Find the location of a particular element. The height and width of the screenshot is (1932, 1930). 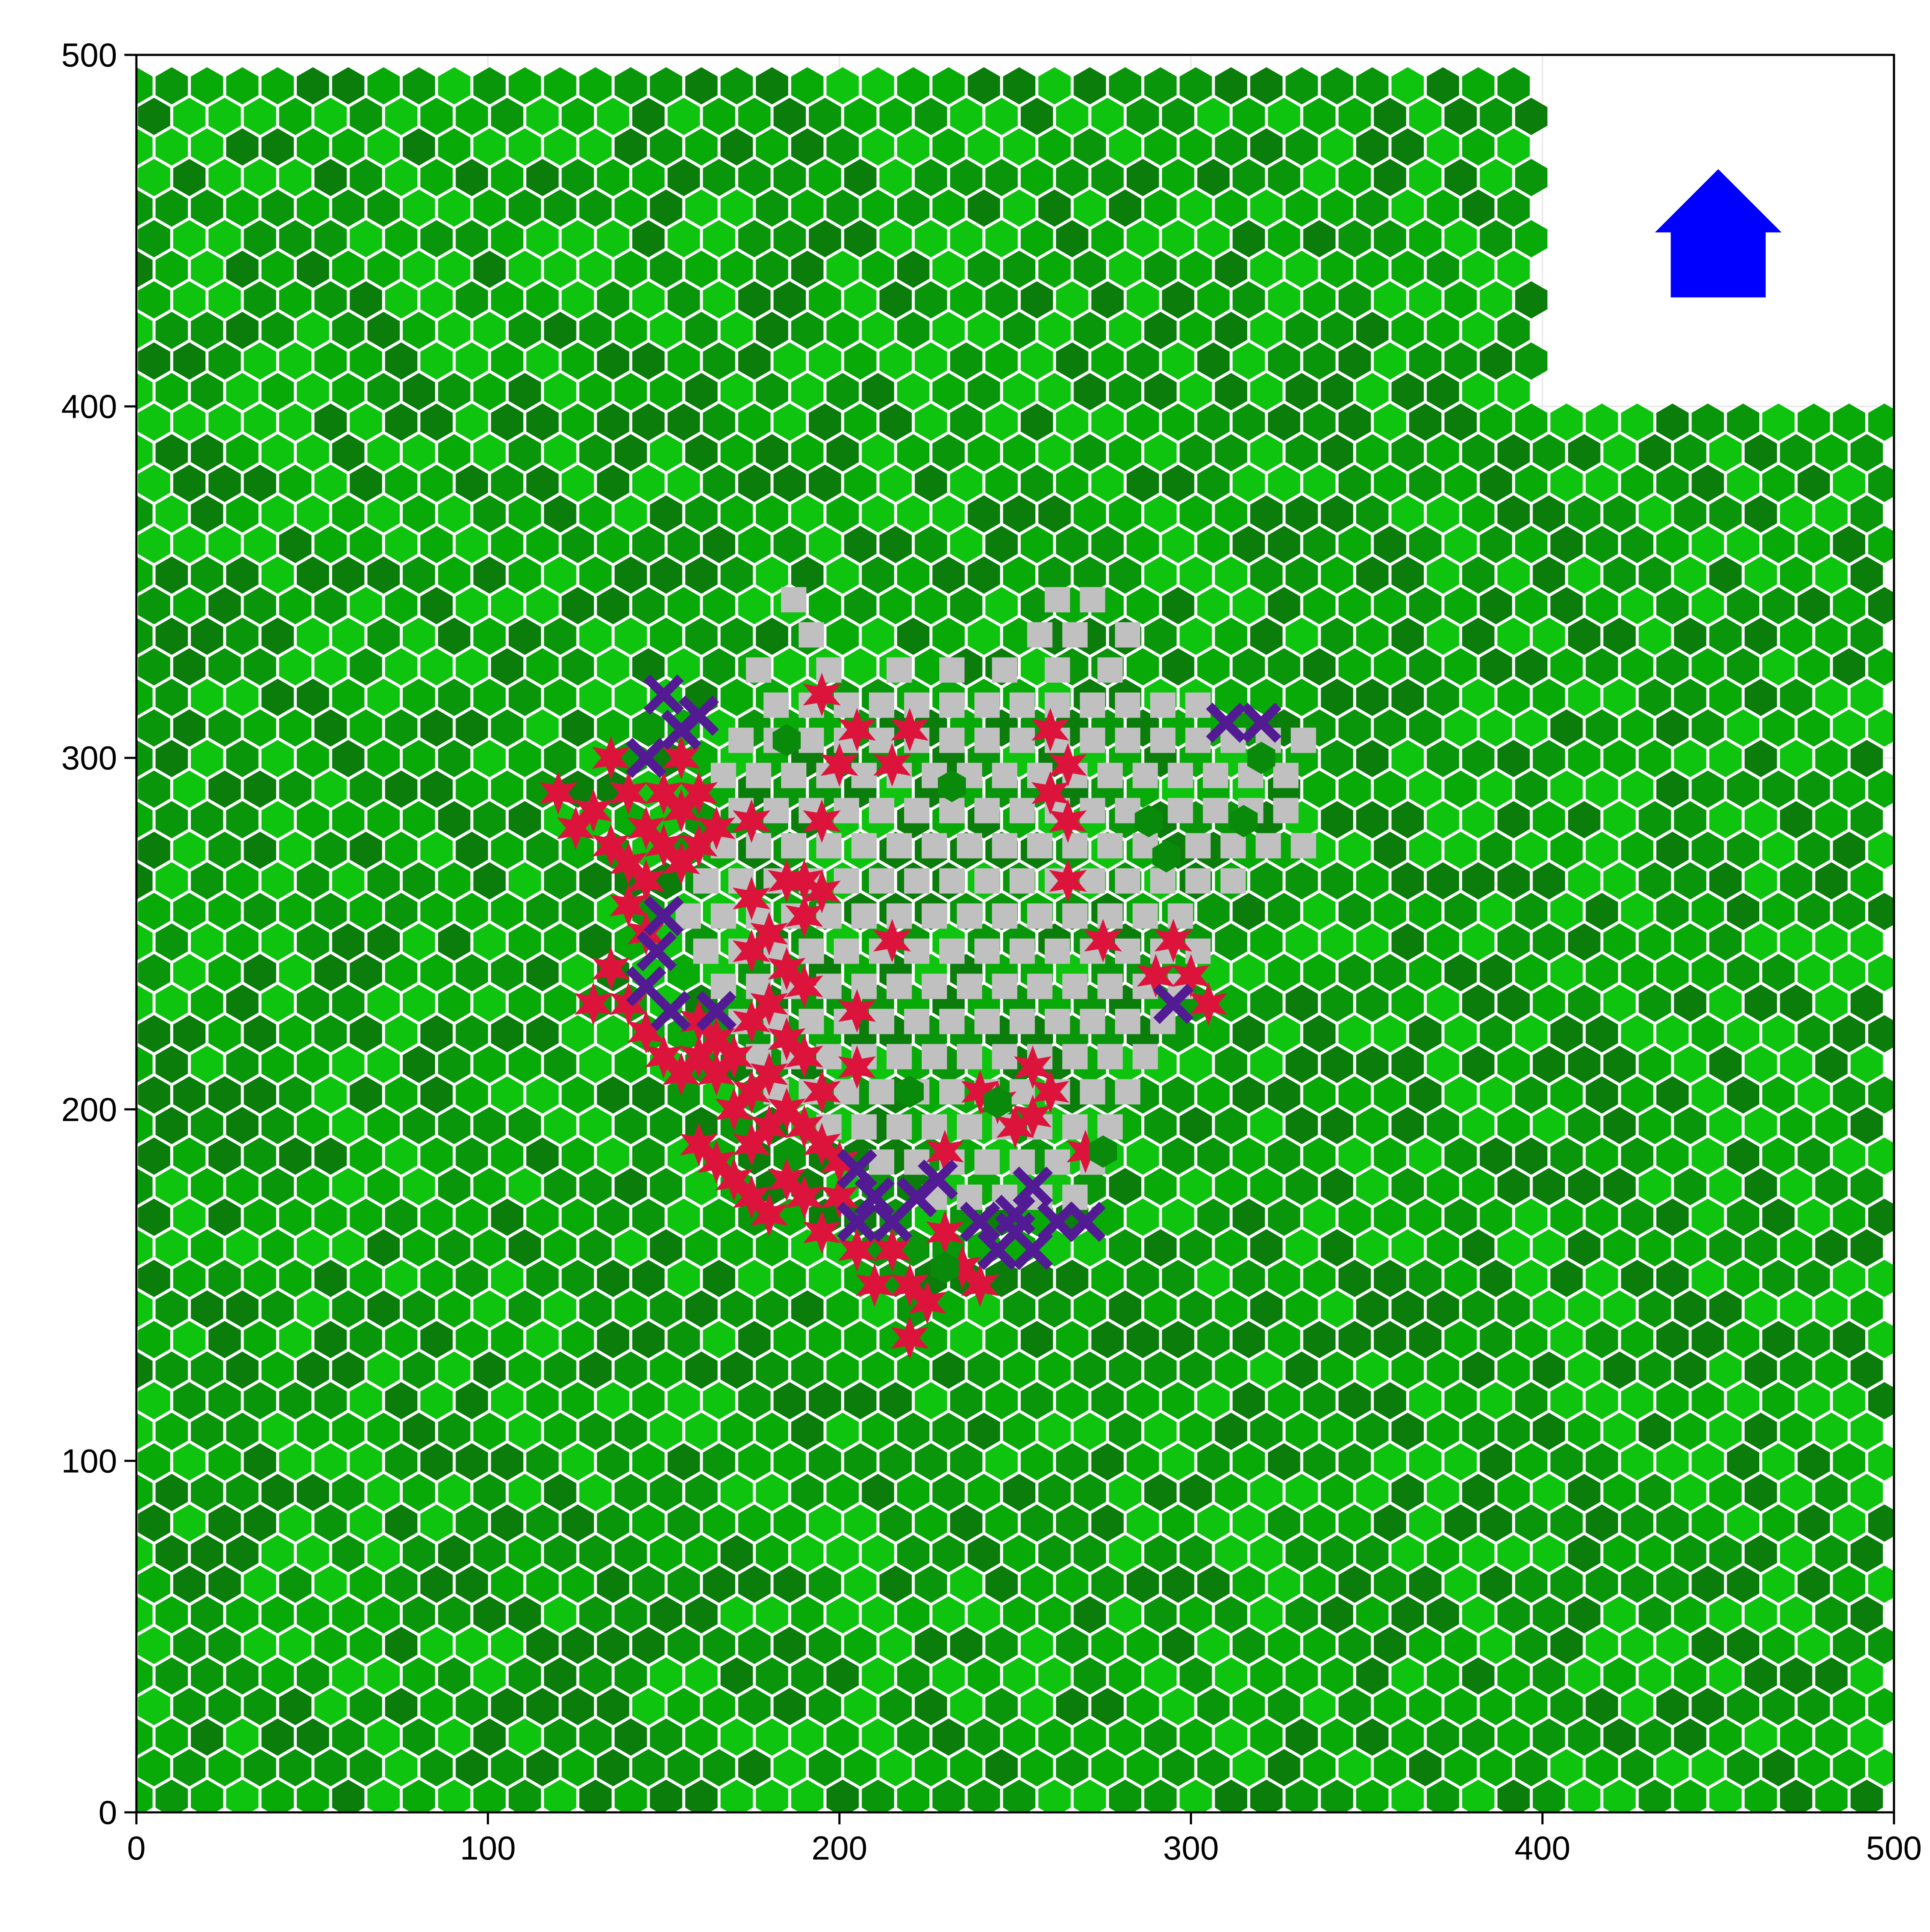

wolf-cross-marker is located at coordinates (1015, 1233).